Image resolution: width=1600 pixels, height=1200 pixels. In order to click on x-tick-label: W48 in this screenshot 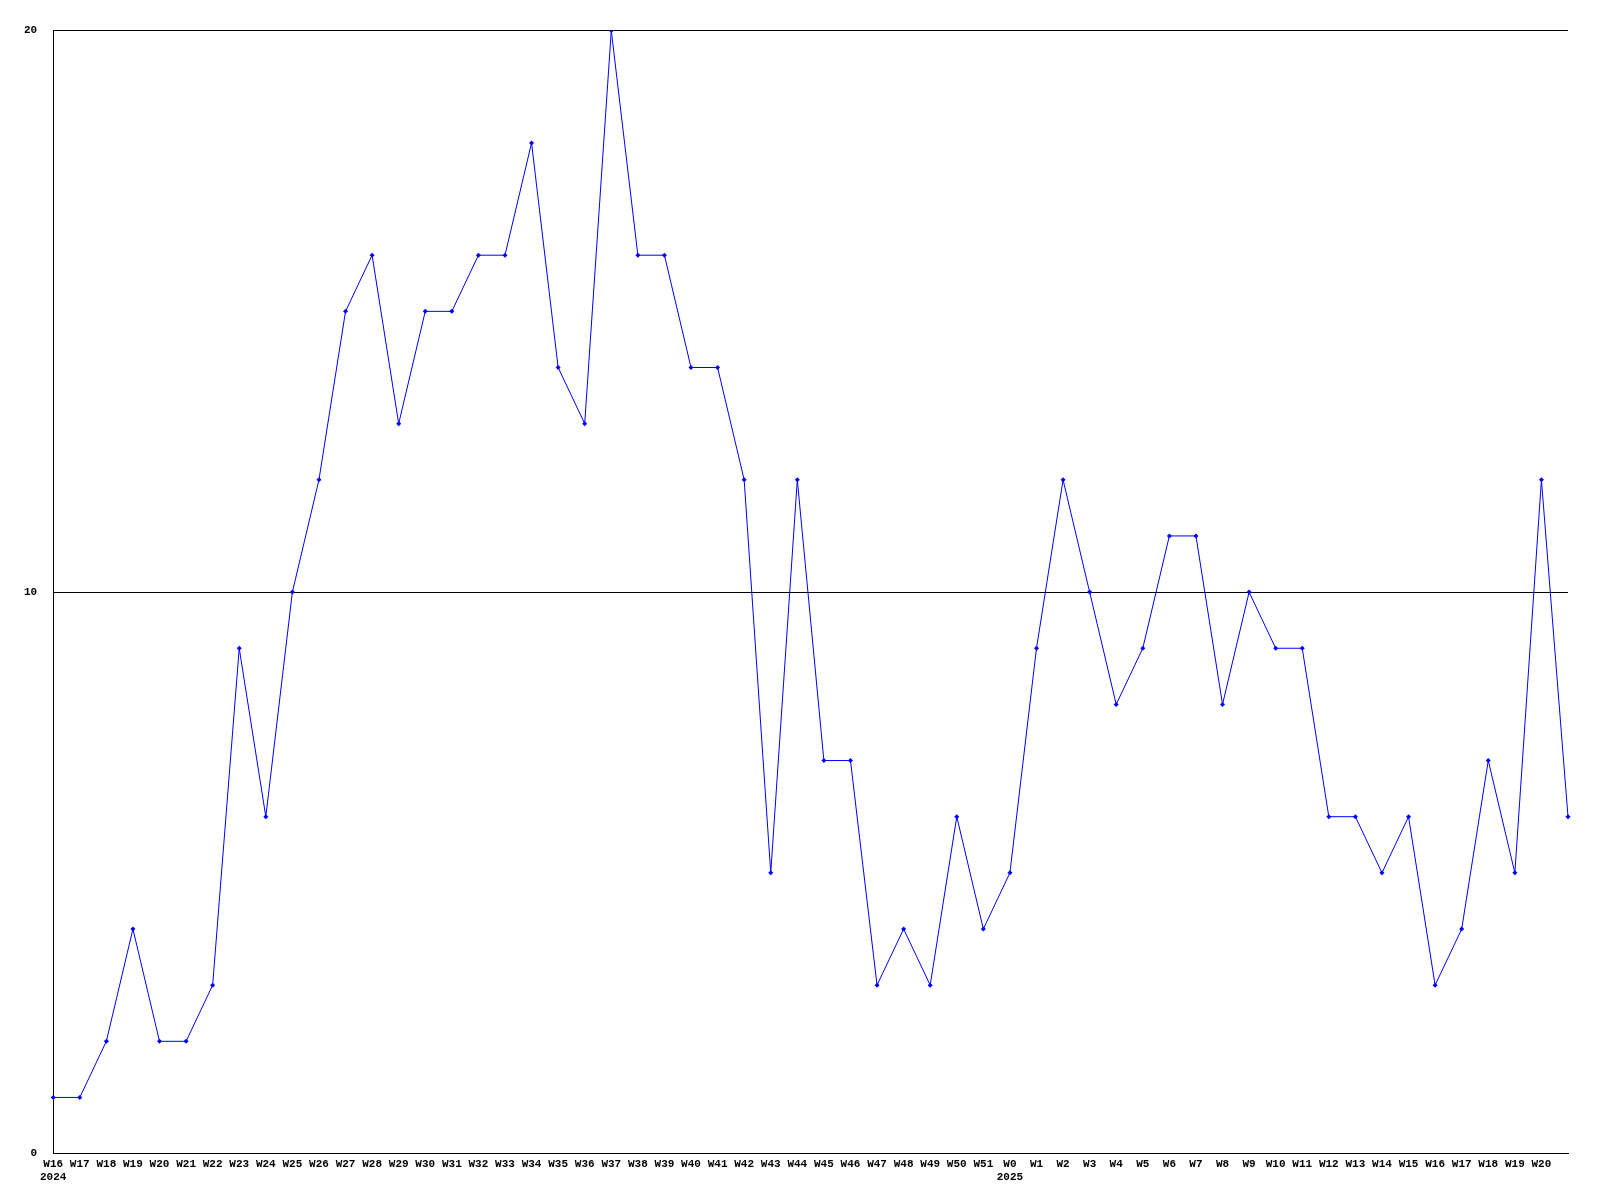, I will do `click(903, 1163)`.